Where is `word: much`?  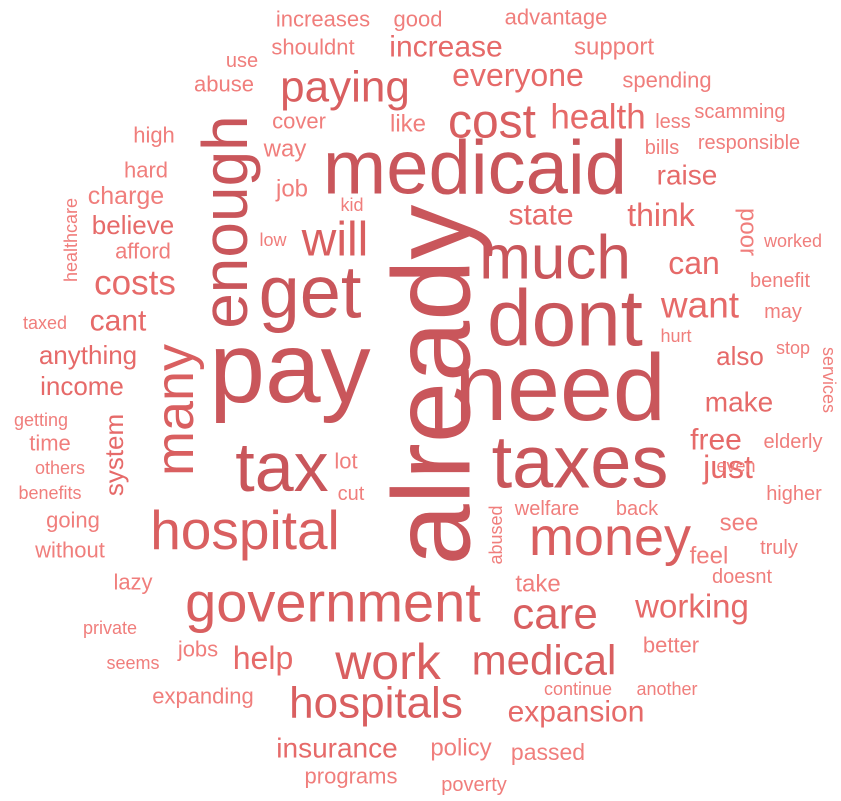 word: much is located at coordinates (555, 258).